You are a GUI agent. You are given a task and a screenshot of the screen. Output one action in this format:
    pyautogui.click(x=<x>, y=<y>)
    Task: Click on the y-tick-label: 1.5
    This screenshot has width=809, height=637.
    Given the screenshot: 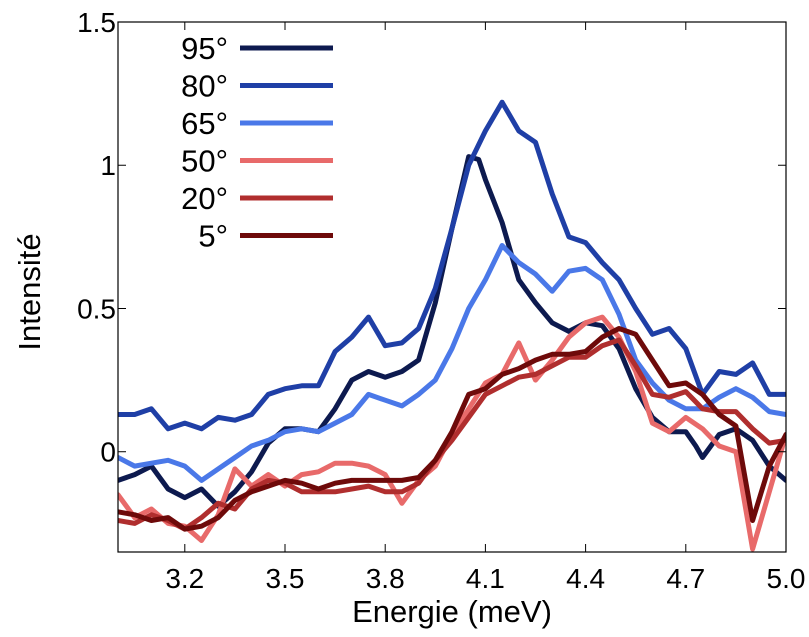 What is the action you would take?
    pyautogui.click(x=96, y=22)
    